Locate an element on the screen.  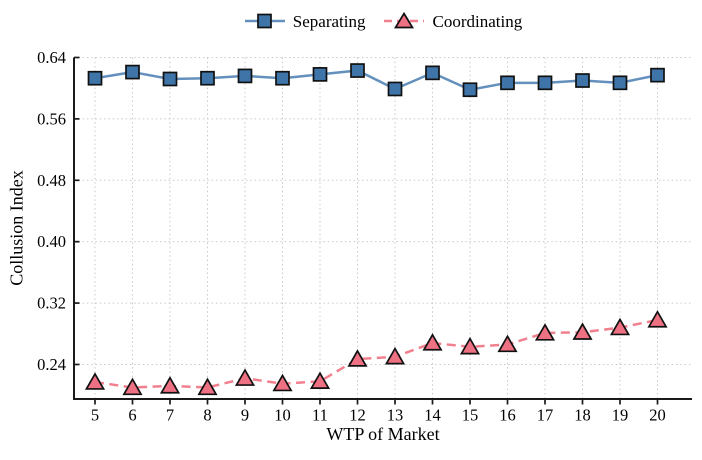
x-tick-label: 9 is located at coordinates (245, 415).